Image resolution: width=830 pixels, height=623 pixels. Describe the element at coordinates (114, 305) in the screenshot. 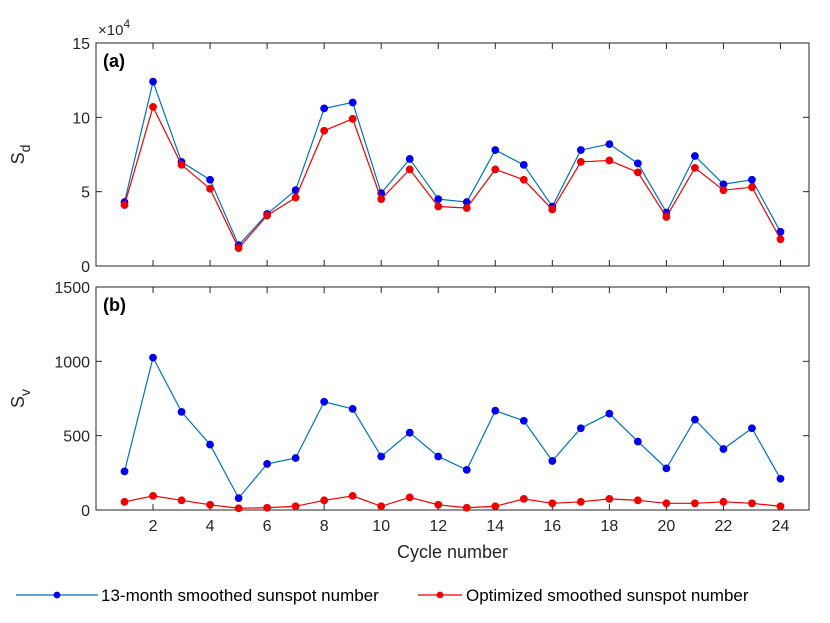

I see `panel-label: (b)` at that location.